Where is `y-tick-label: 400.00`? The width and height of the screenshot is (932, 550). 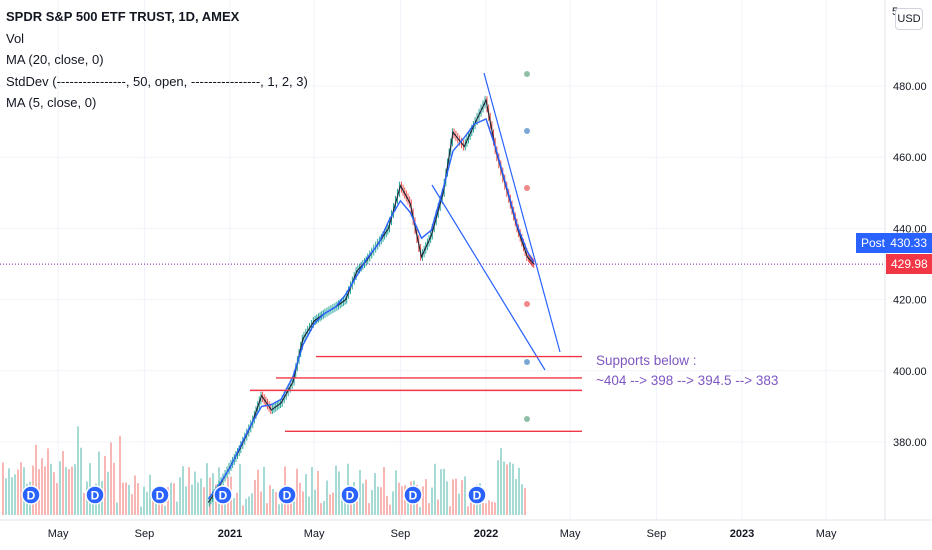
y-tick-label: 400.00 is located at coordinates (910, 372).